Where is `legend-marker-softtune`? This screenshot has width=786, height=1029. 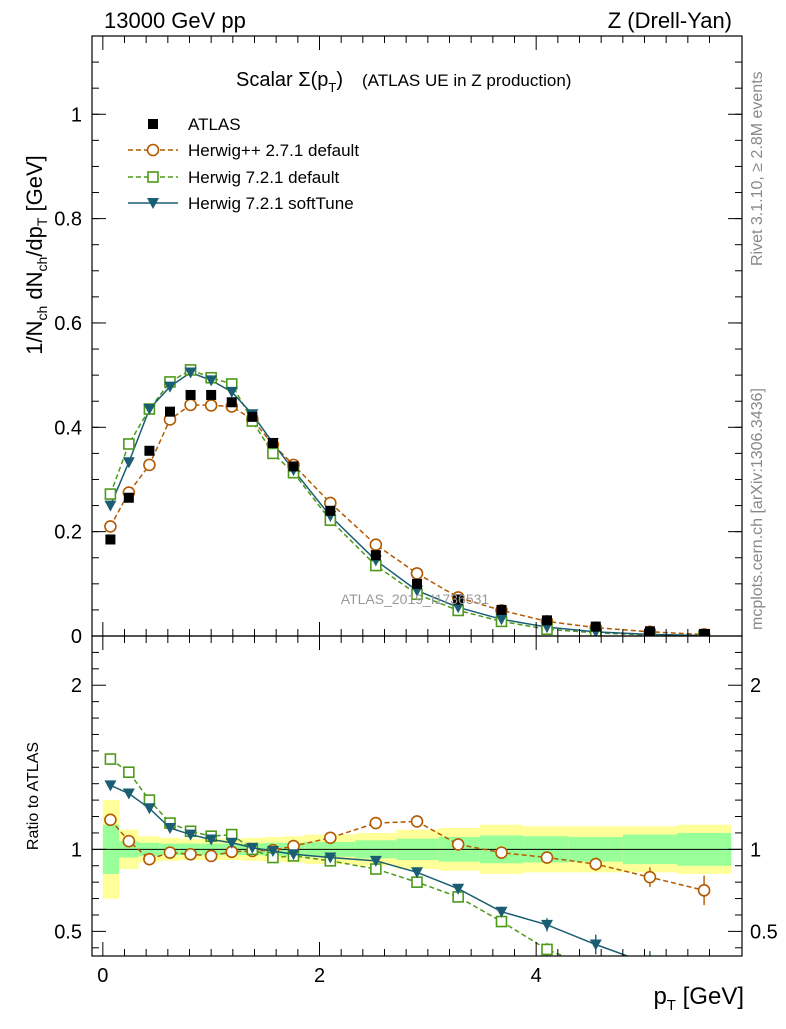
legend-marker-softtune is located at coordinates (153, 203).